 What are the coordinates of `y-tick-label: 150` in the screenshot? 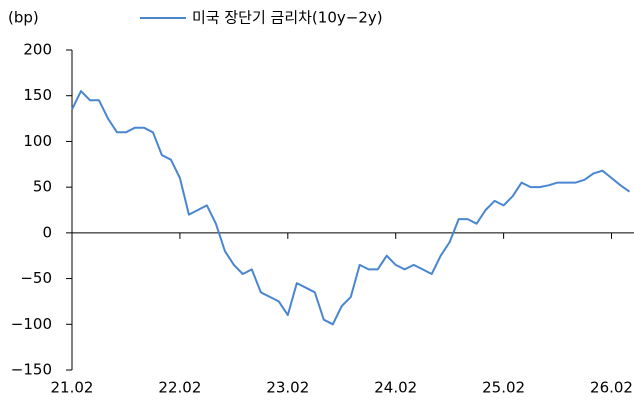 It's located at (37, 95).